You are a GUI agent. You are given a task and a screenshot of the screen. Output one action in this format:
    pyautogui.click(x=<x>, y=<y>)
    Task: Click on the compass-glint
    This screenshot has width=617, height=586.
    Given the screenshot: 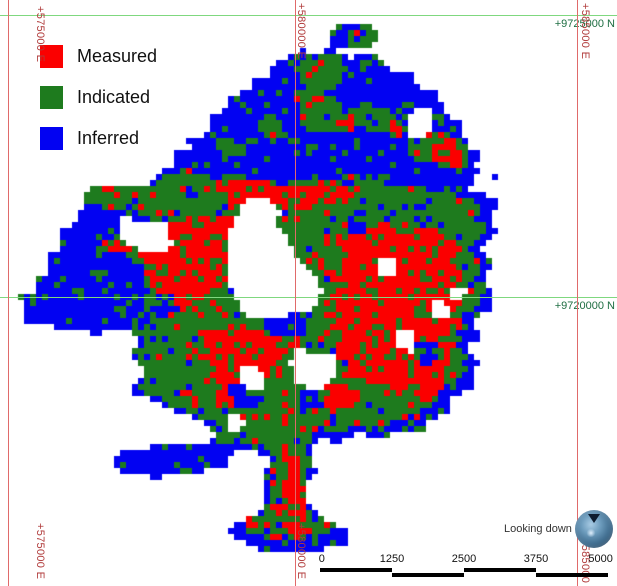 What is the action you would take?
    pyautogui.click(x=591, y=533)
    